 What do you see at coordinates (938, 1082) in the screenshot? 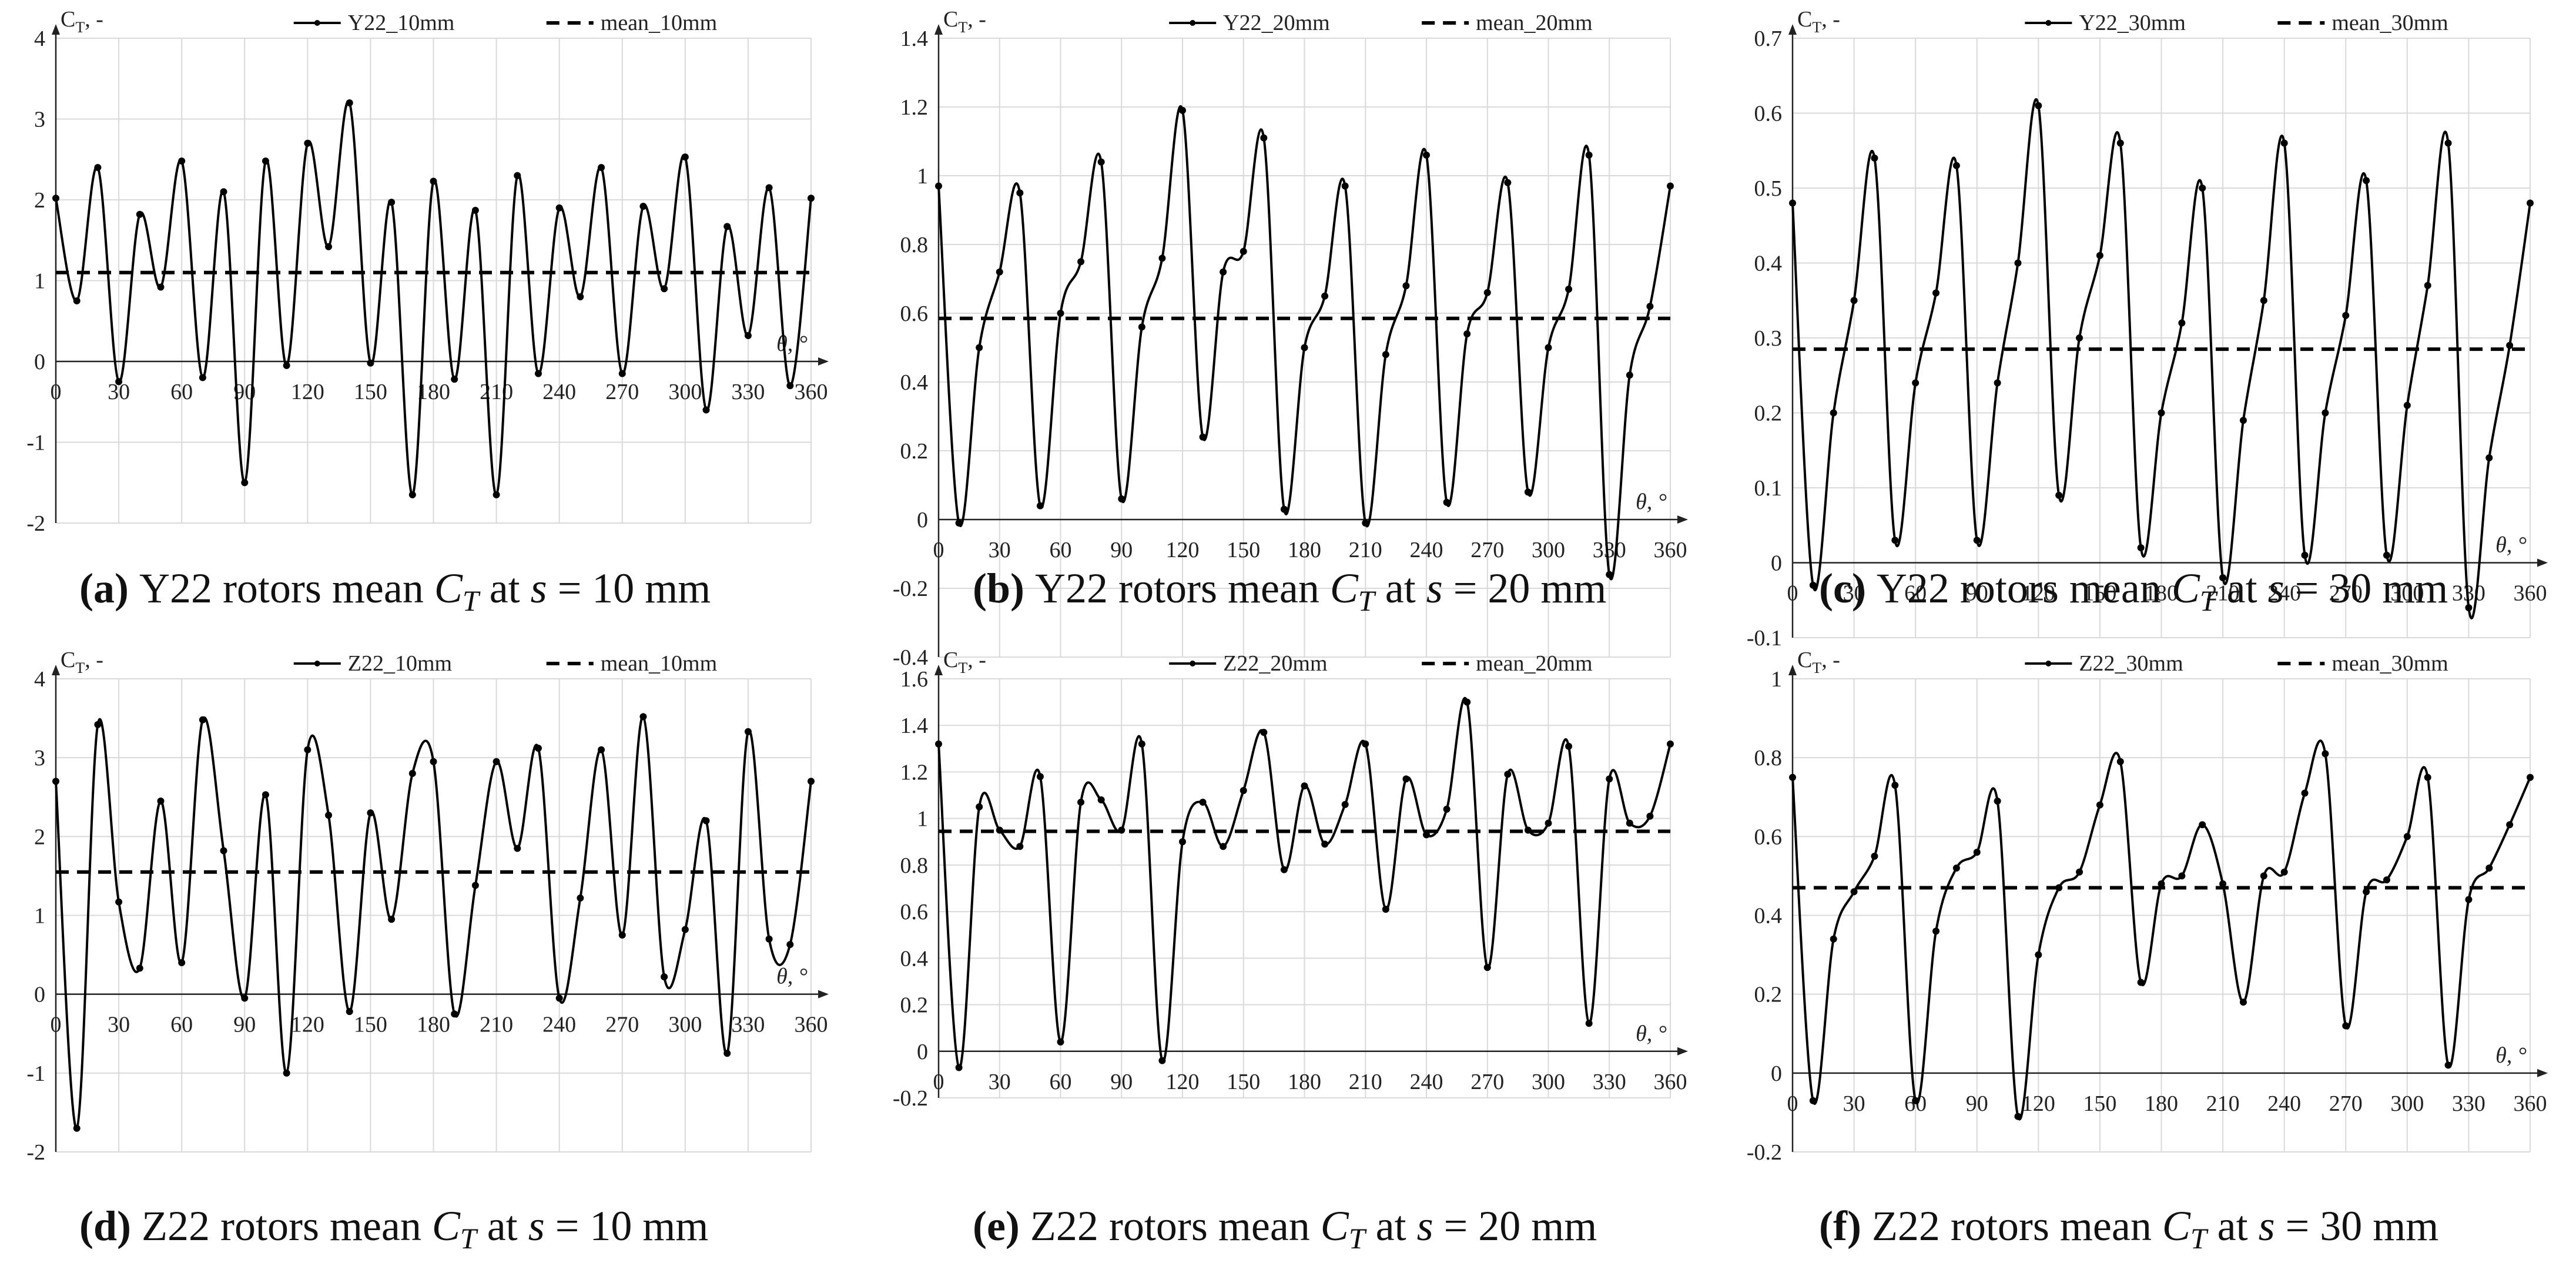
I see `x-tick-label: 0` at bounding box center [938, 1082].